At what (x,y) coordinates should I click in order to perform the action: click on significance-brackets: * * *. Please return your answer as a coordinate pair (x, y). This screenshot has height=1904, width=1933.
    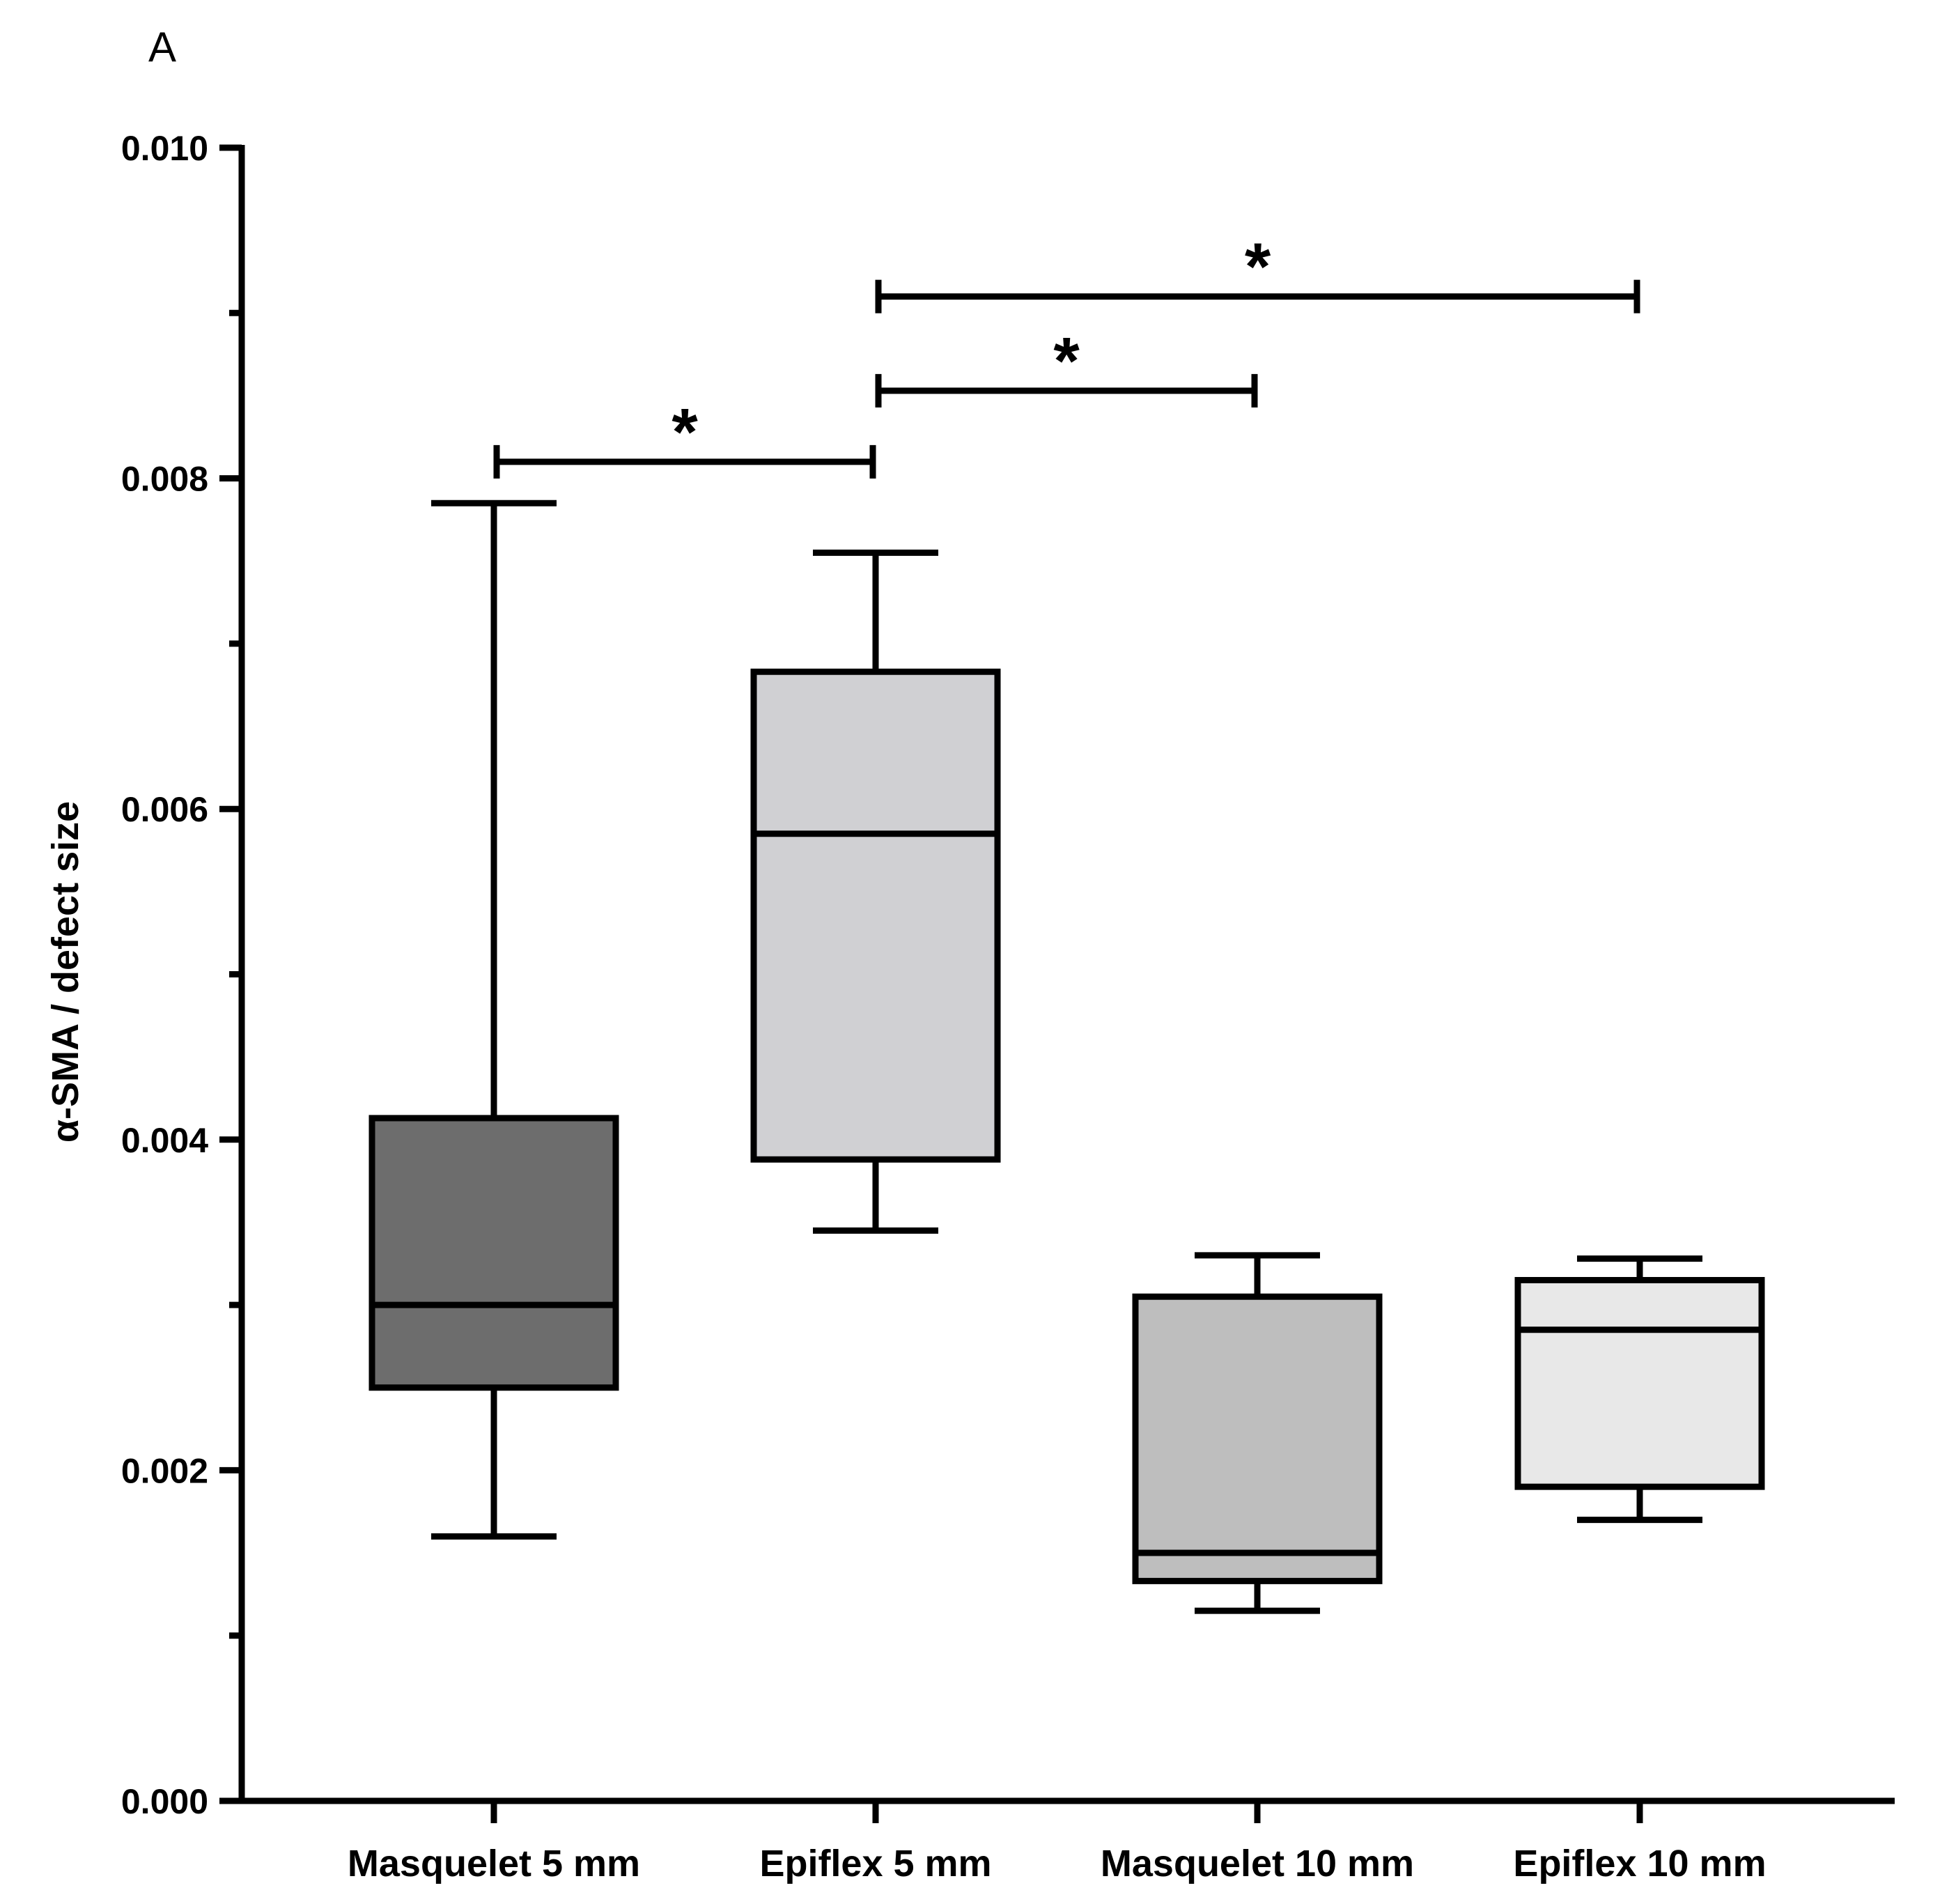
    Looking at the image, I should click on (1066, 354).